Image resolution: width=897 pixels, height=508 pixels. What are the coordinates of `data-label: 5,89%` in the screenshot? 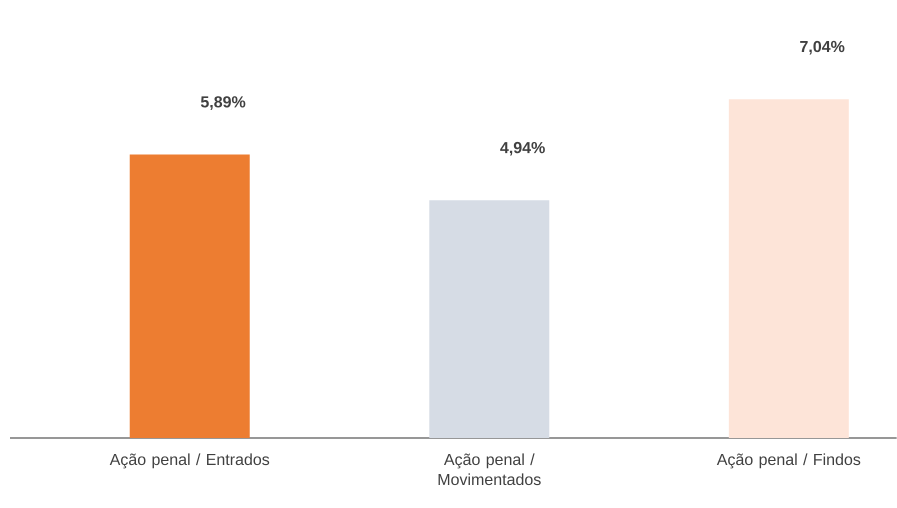 It's located at (223, 103).